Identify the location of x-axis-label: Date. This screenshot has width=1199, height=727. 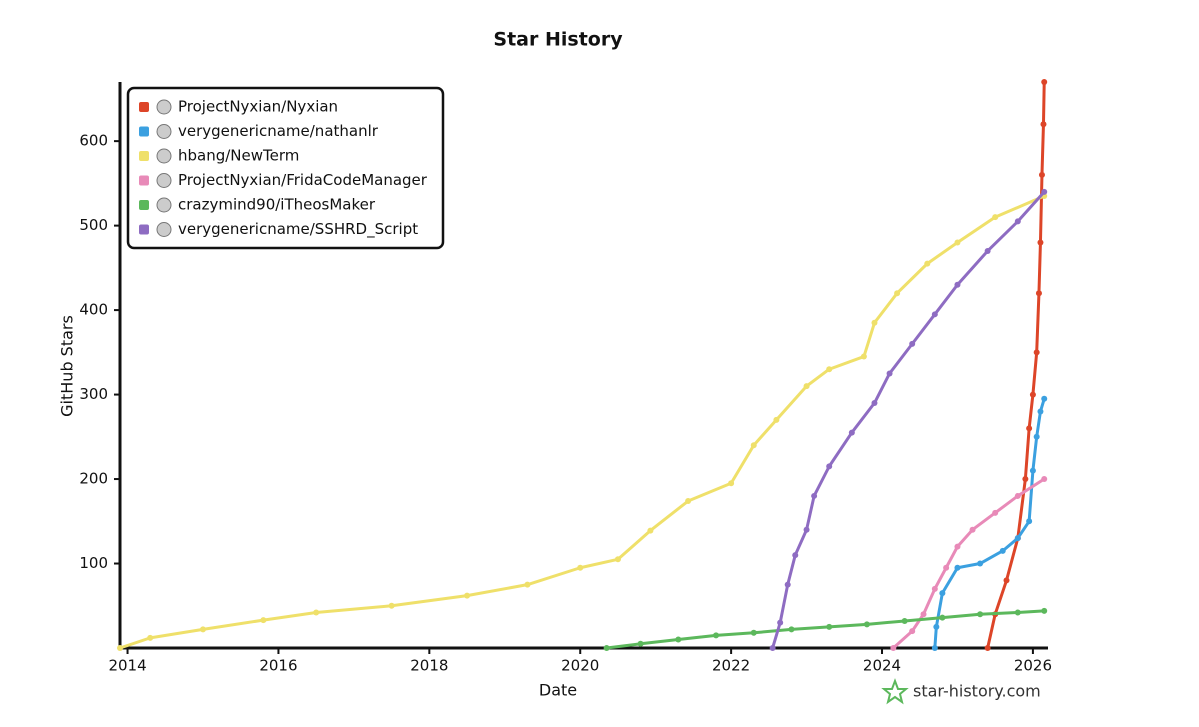
(558, 690).